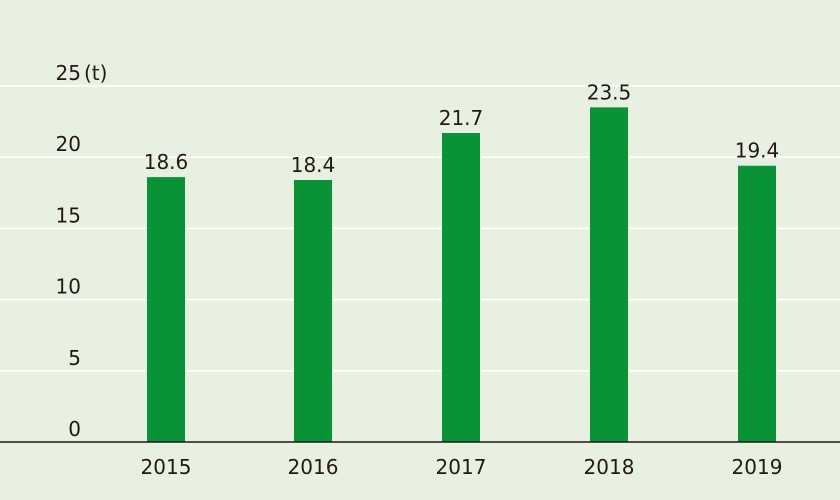  Describe the element at coordinates (68, 144) in the screenshot. I see `y-tick-label: 20` at that location.